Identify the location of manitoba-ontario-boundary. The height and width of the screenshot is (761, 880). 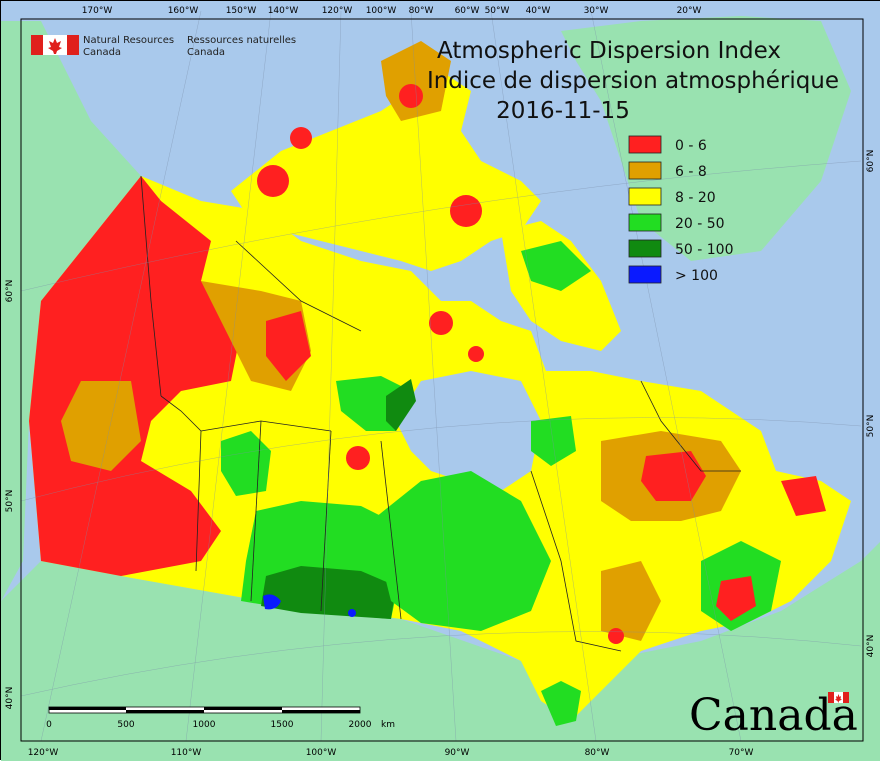
(391, 530).